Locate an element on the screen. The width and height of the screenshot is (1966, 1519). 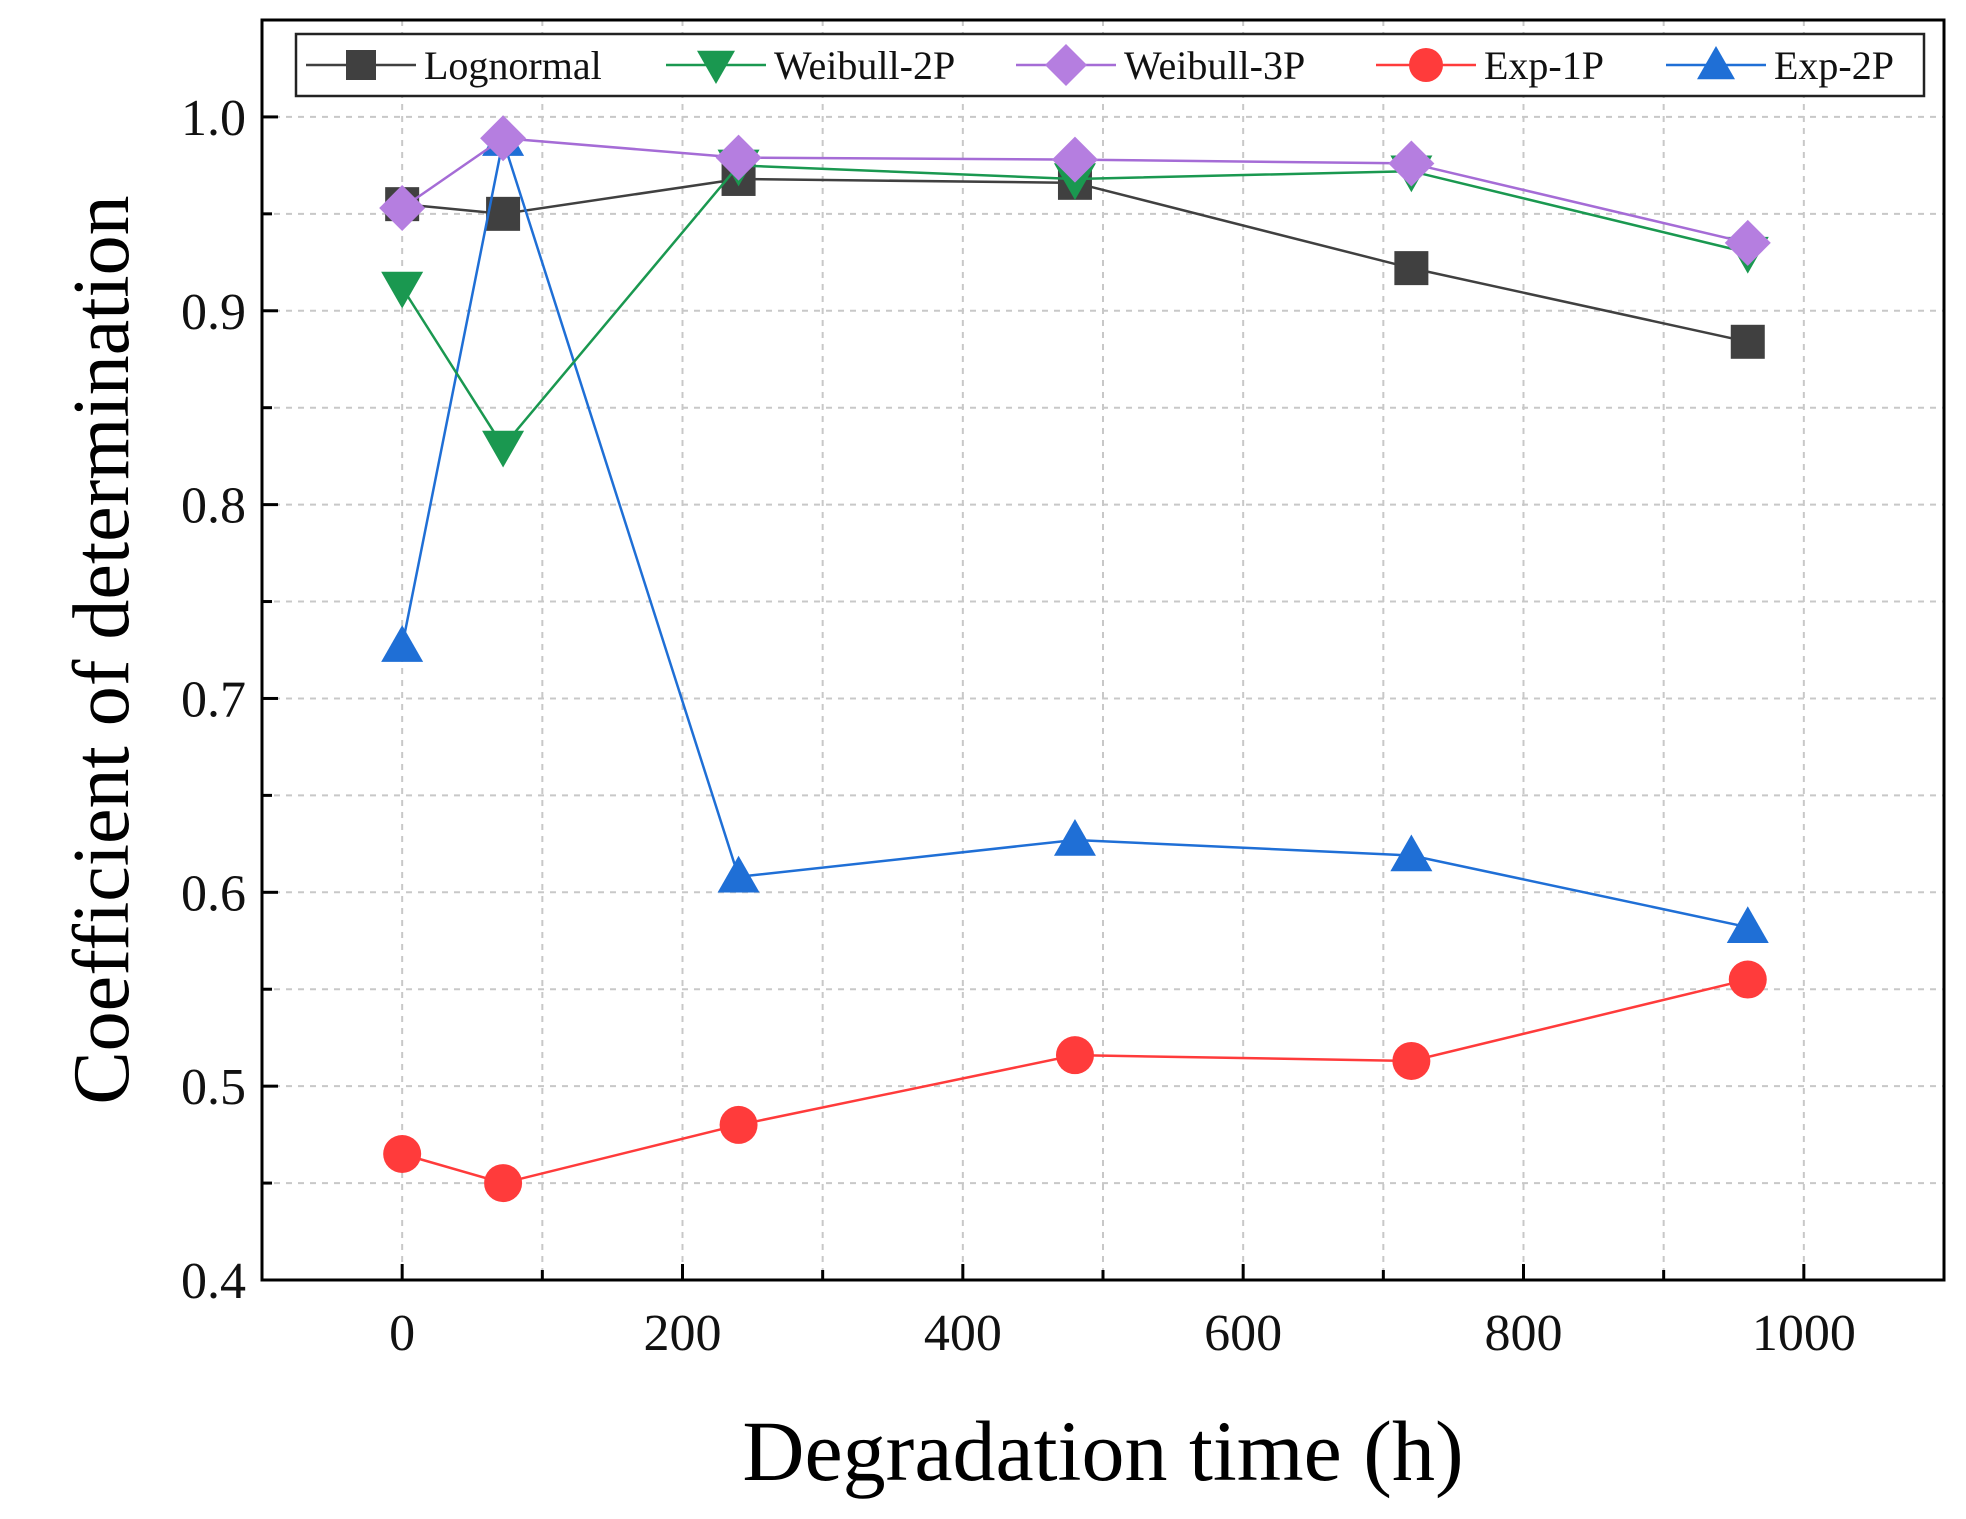
x-tick-label: 1000 is located at coordinates (1804, 1333).